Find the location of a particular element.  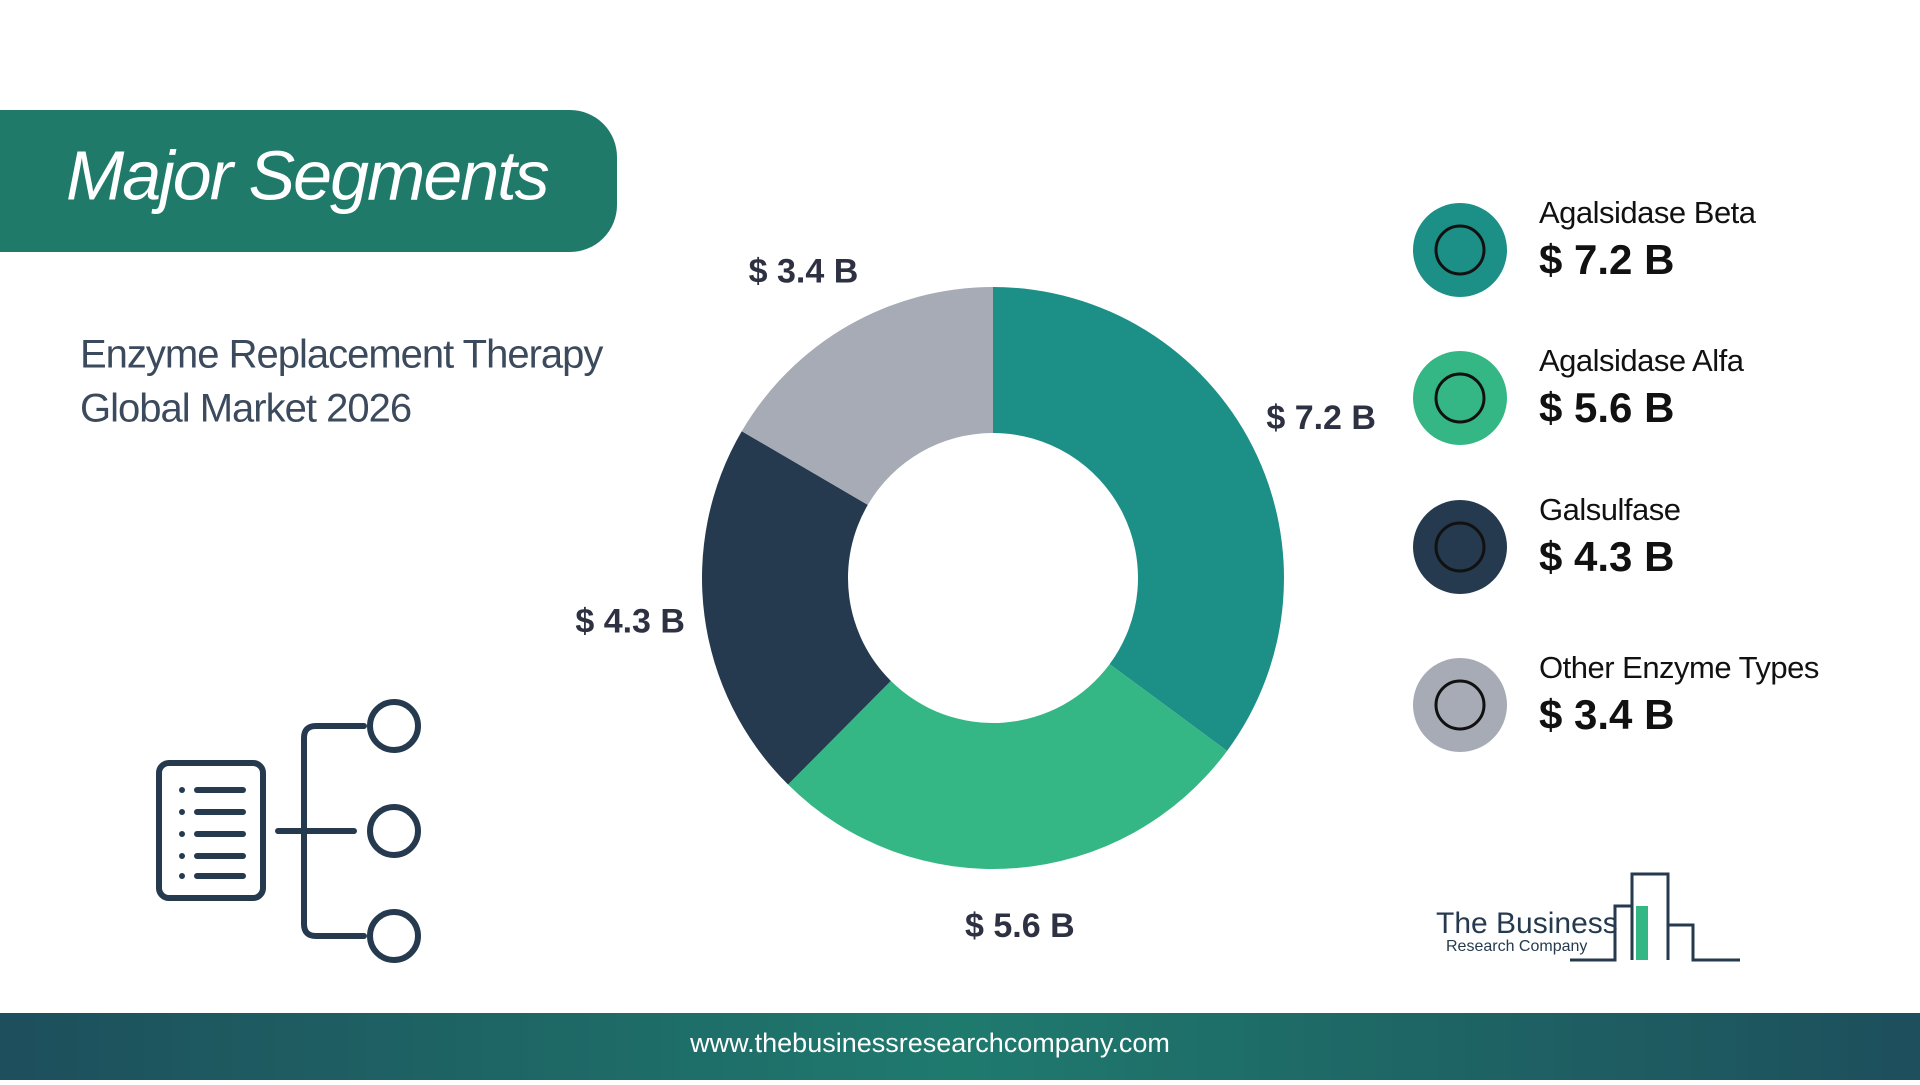

legend-name: Other Enzyme Types is located at coordinates (1679, 667).